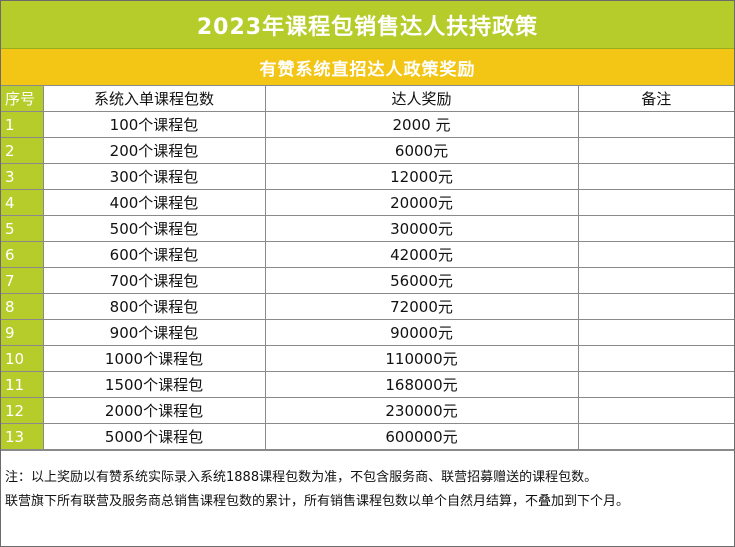 The height and width of the screenshot is (547, 735). I want to click on row-course-count: 5000个课程包, so click(154, 436).